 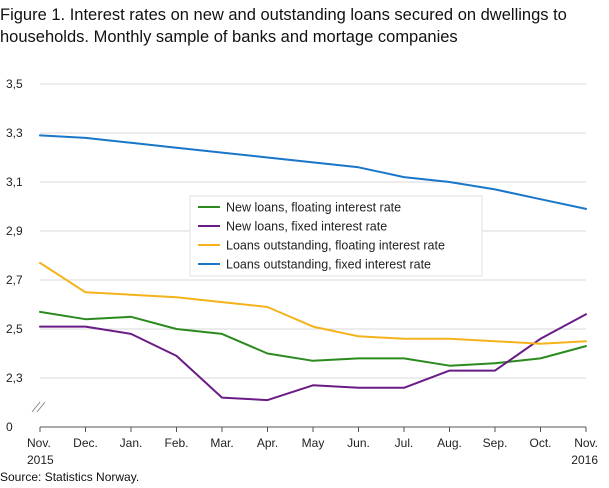 I want to click on x-tick-label: Mar., so click(x=221, y=443).